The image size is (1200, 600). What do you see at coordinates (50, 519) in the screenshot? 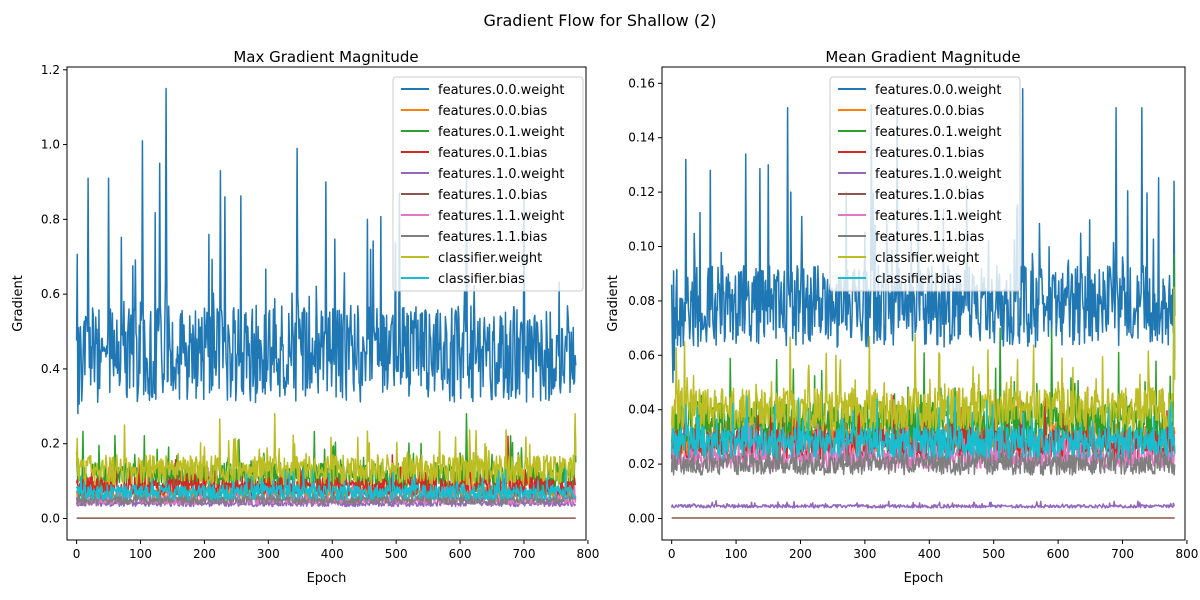
I see `y-tick-label: 0.0` at bounding box center [50, 519].